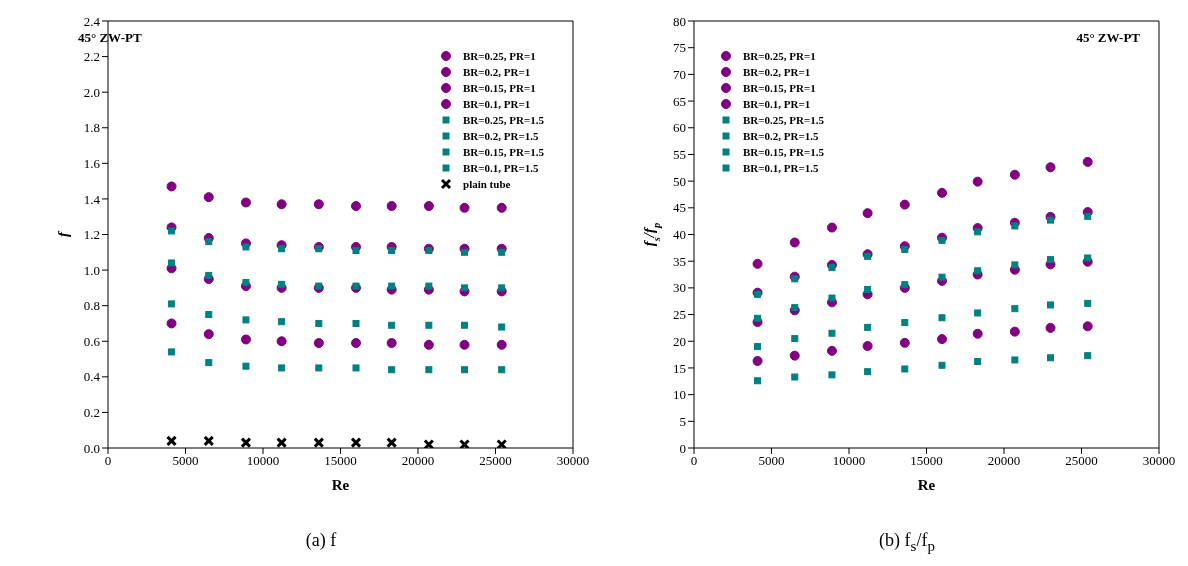  Describe the element at coordinates (92, 341) in the screenshot. I see `y-tick-label: 0.6` at that location.